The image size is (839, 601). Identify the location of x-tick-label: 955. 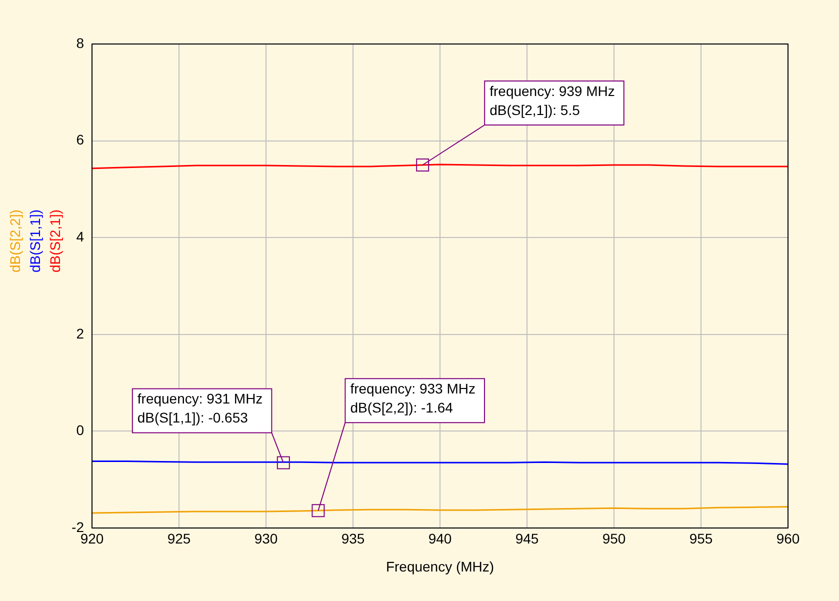
(701, 538).